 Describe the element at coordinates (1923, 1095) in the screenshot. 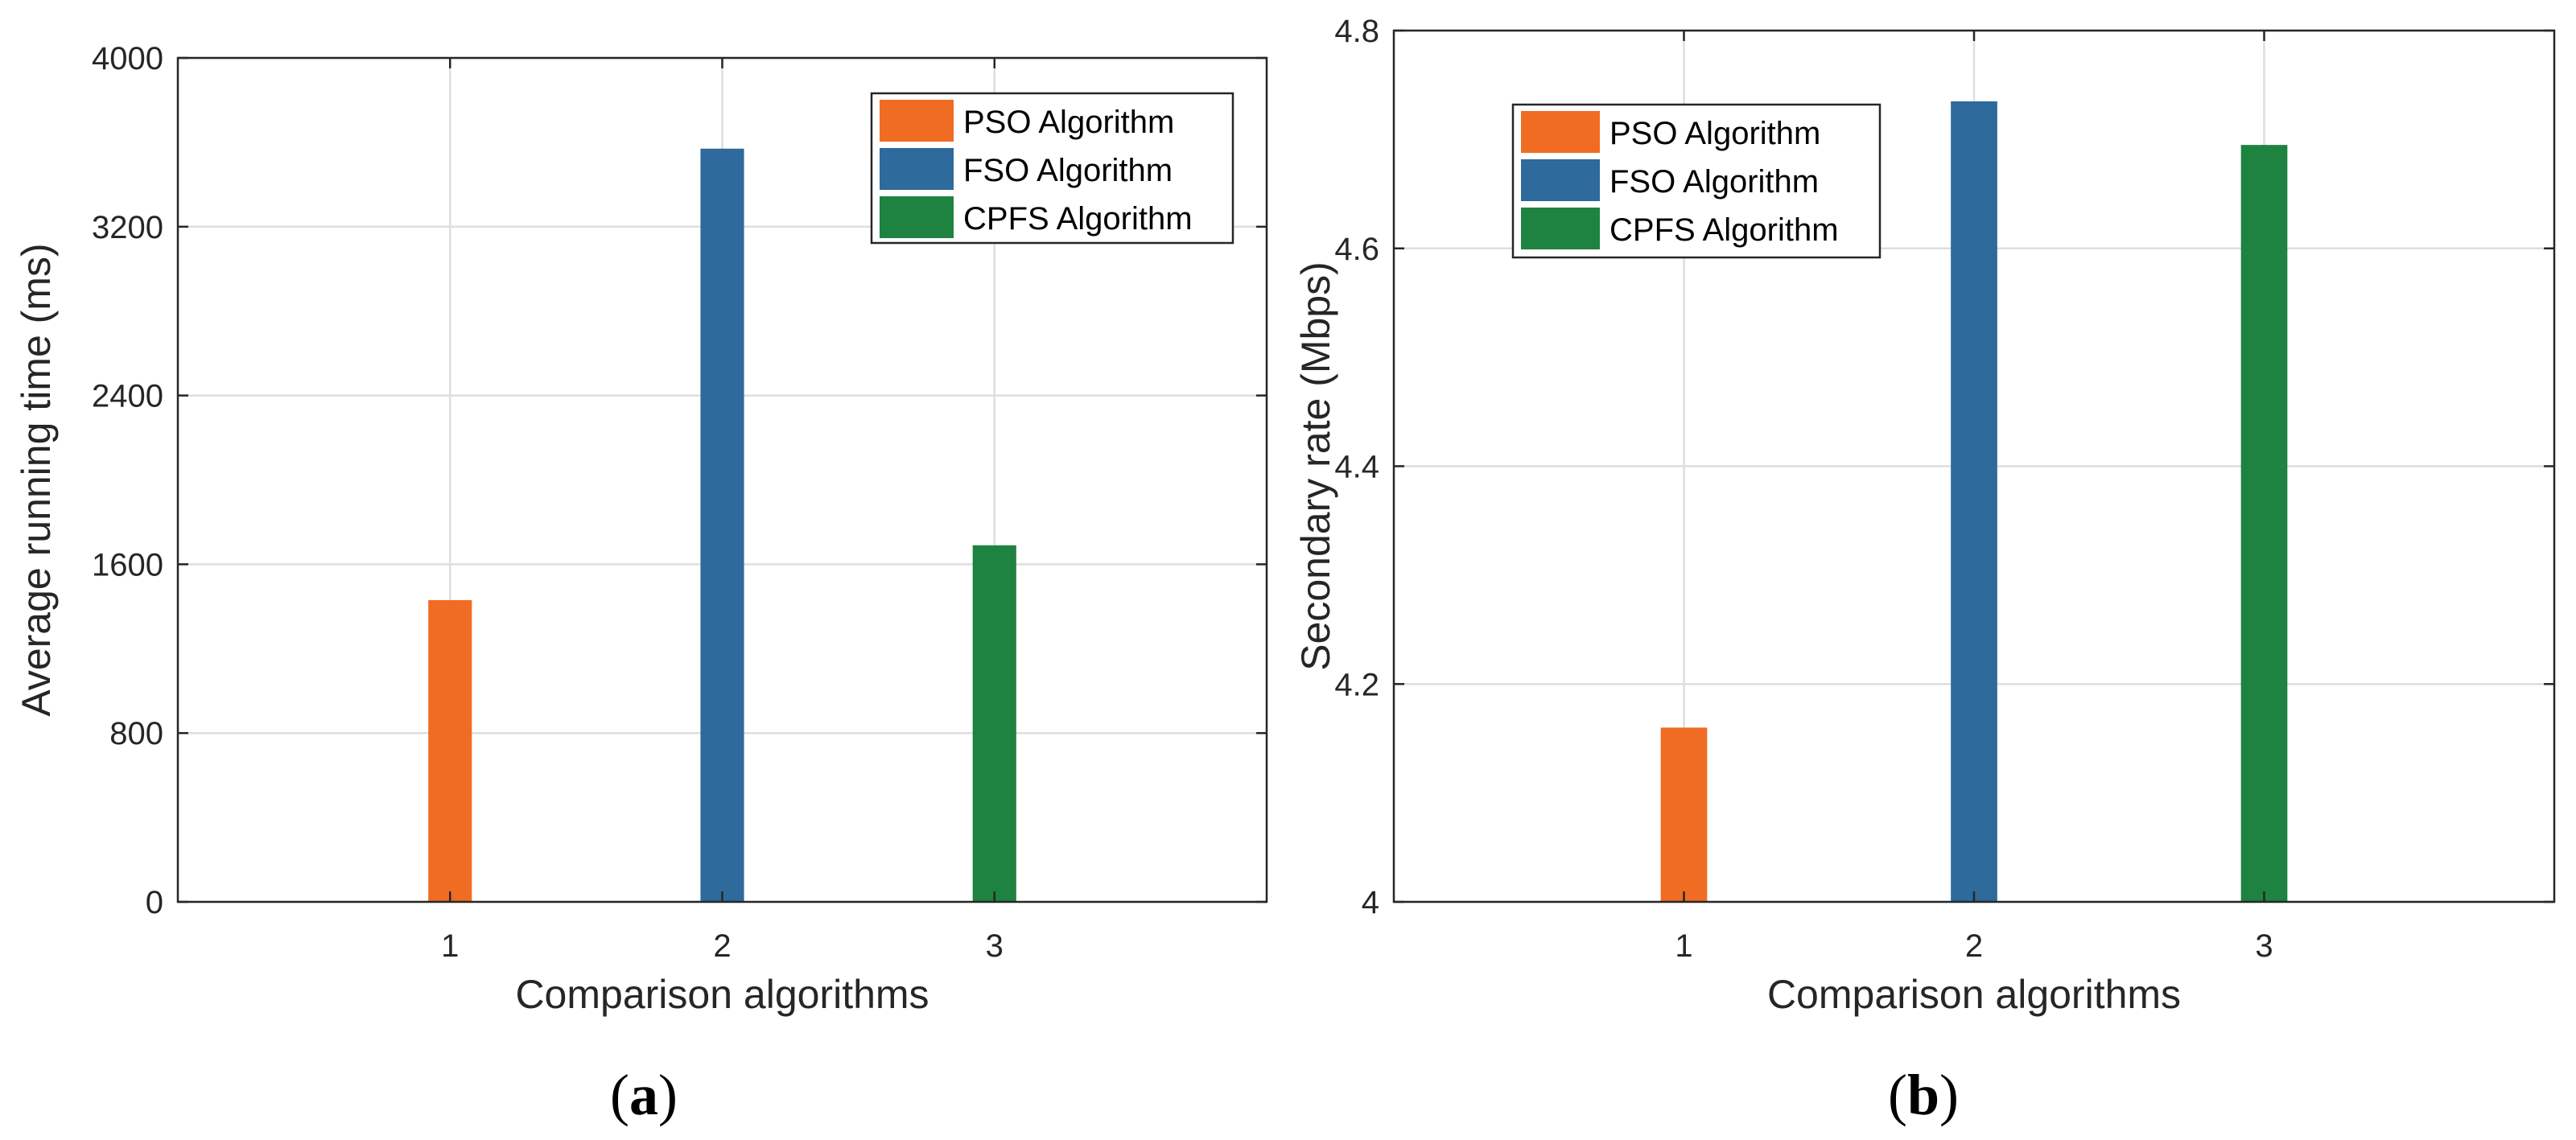

I see `panel-label: (b)` at that location.